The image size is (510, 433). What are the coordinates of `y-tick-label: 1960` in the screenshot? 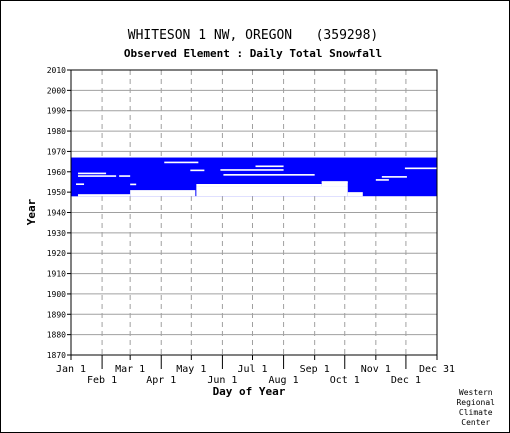 It's located at (56, 172).